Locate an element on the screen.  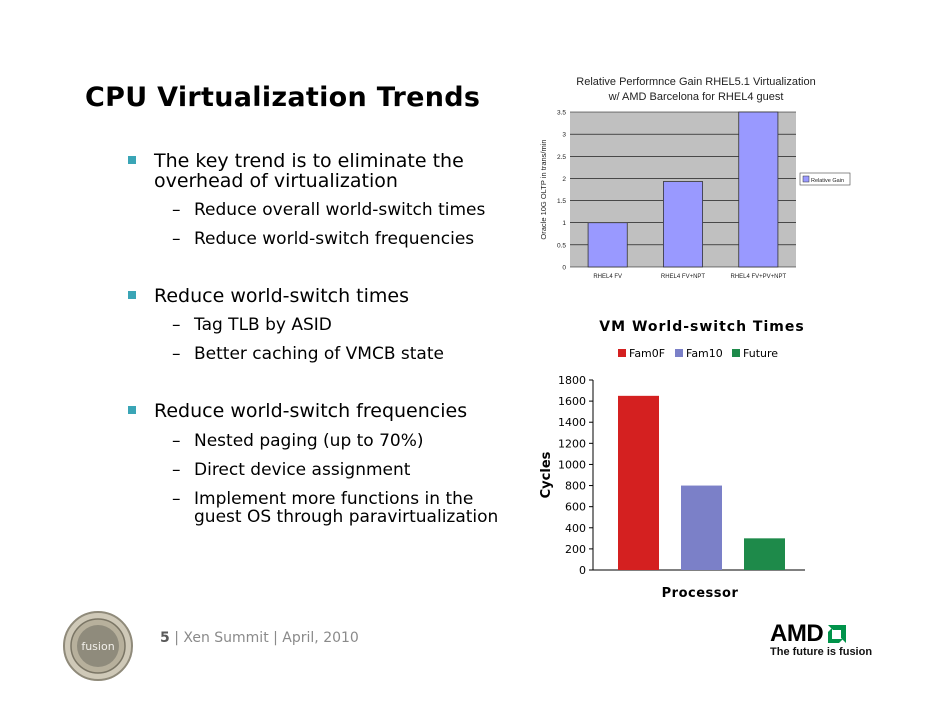
legend-label: Relative Gain is located at coordinates (827, 181).